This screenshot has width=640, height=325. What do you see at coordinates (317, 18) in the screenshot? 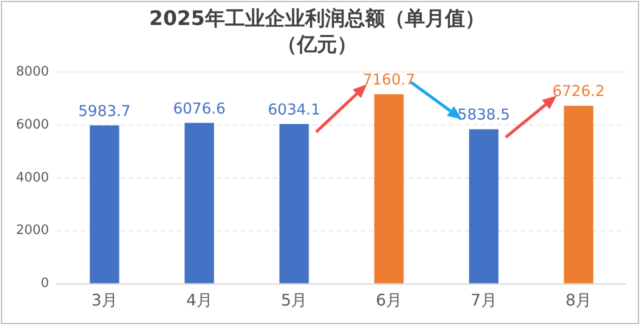
I see `chart-title: 2025年工业企业利润总额（单月值）` at bounding box center [317, 18].